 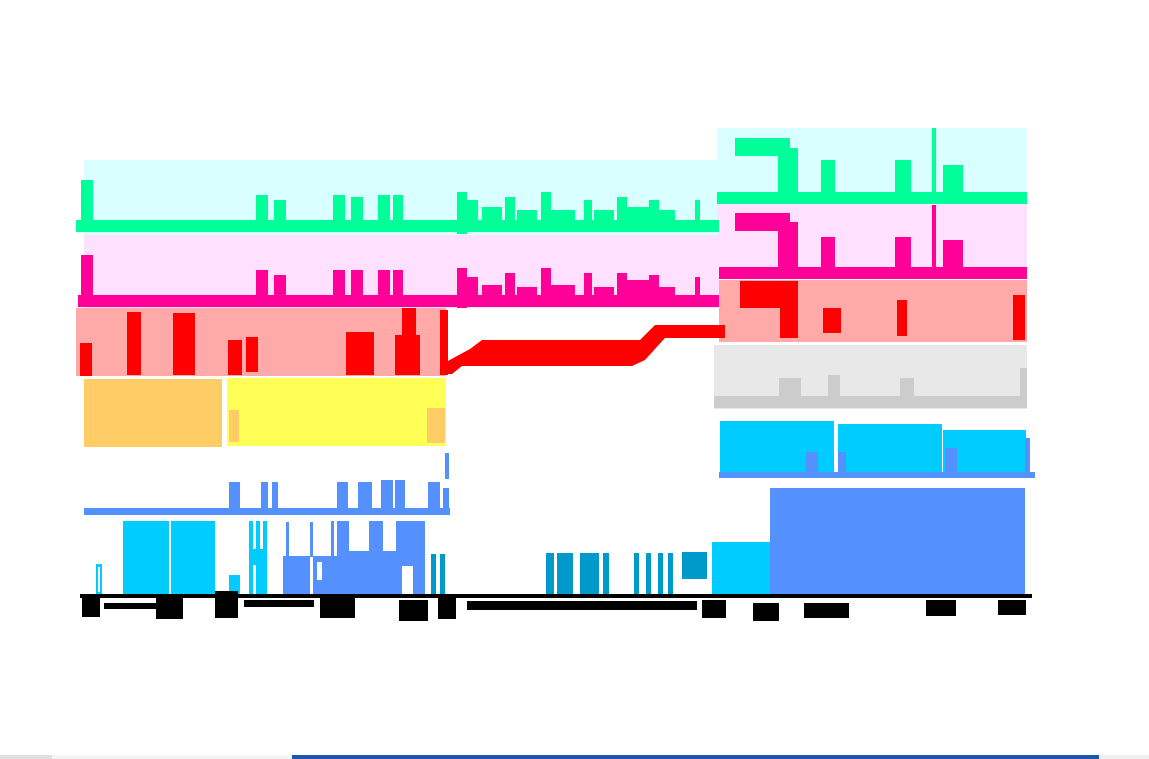 What do you see at coordinates (873, 273) in the screenshot?
I see `magenta-baseline-right` at bounding box center [873, 273].